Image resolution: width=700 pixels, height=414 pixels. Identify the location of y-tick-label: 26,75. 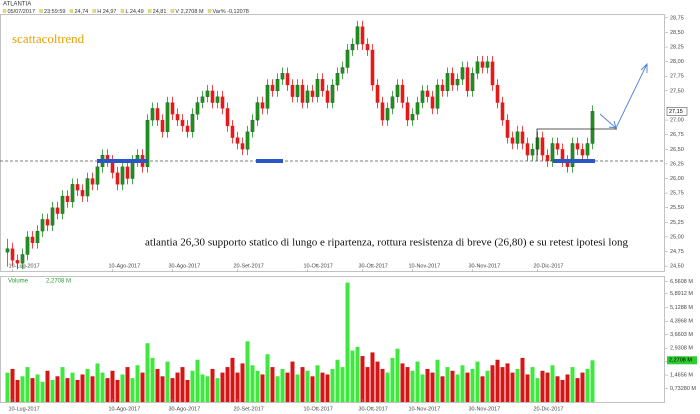
(677, 135).